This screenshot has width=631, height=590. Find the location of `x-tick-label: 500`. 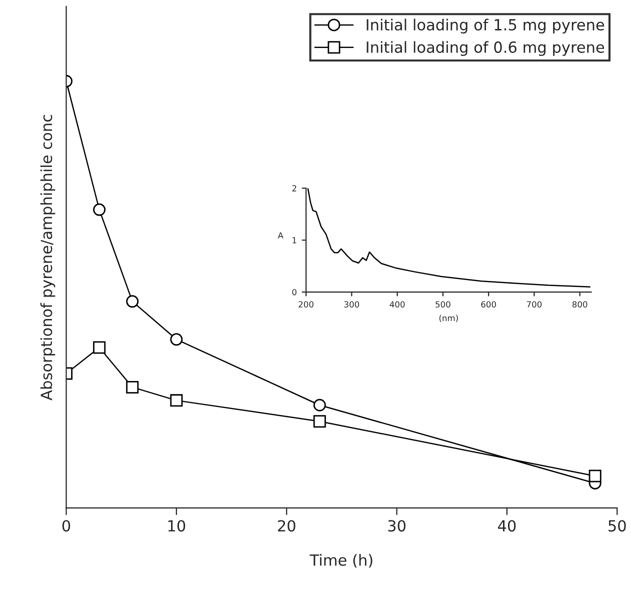

x-tick-label: 500 is located at coordinates (443, 304).